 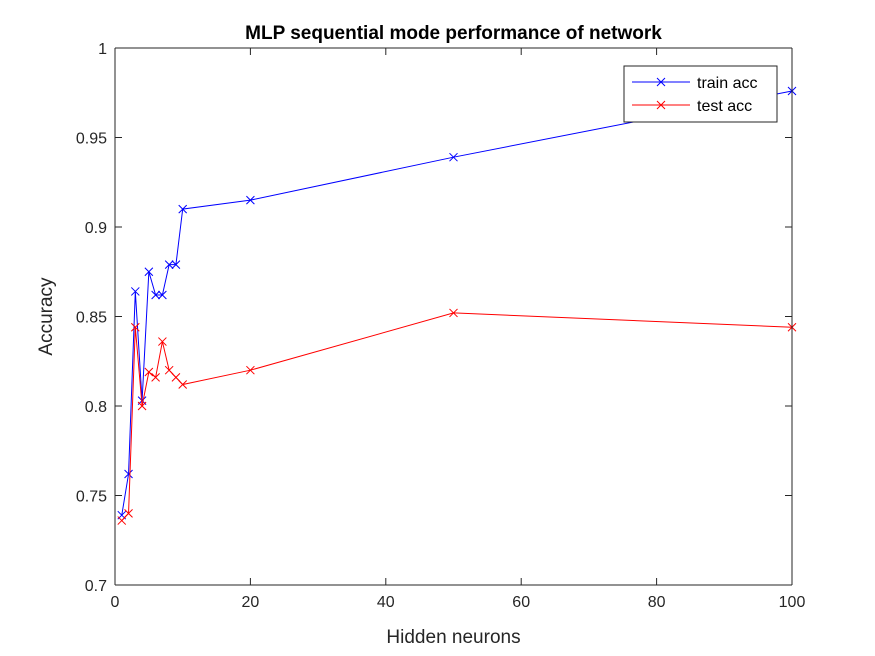 What do you see at coordinates (102, 49) in the screenshot?
I see `y-tick-label: 1` at bounding box center [102, 49].